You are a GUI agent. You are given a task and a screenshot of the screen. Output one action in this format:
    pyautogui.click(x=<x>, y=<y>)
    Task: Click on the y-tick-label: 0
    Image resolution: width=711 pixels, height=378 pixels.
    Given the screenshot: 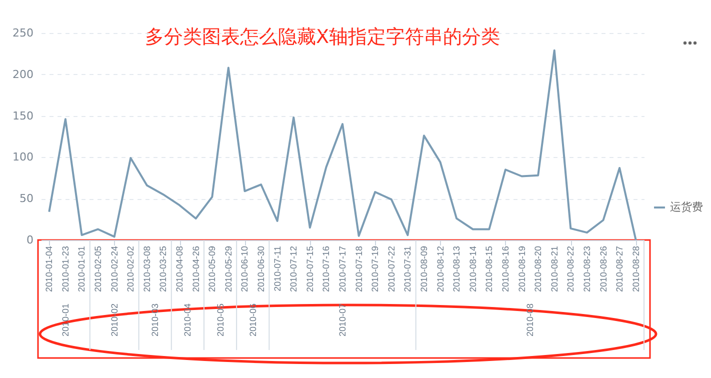 What is the action you would take?
    pyautogui.click(x=30, y=240)
    